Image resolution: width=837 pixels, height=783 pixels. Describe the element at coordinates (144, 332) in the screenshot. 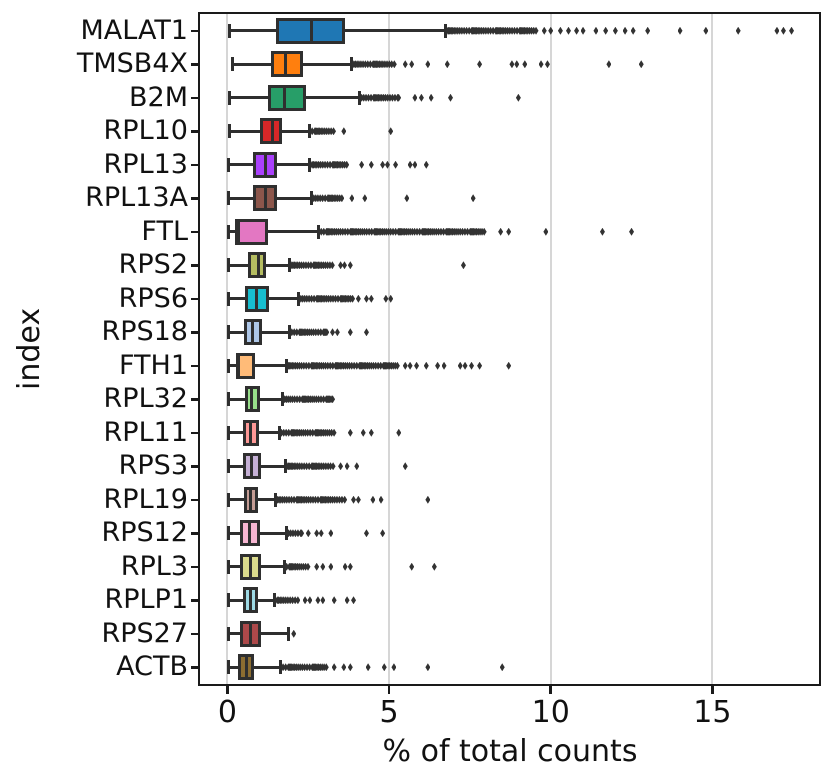

I see `y-tick-label-RPS18: RPS18` at that location.